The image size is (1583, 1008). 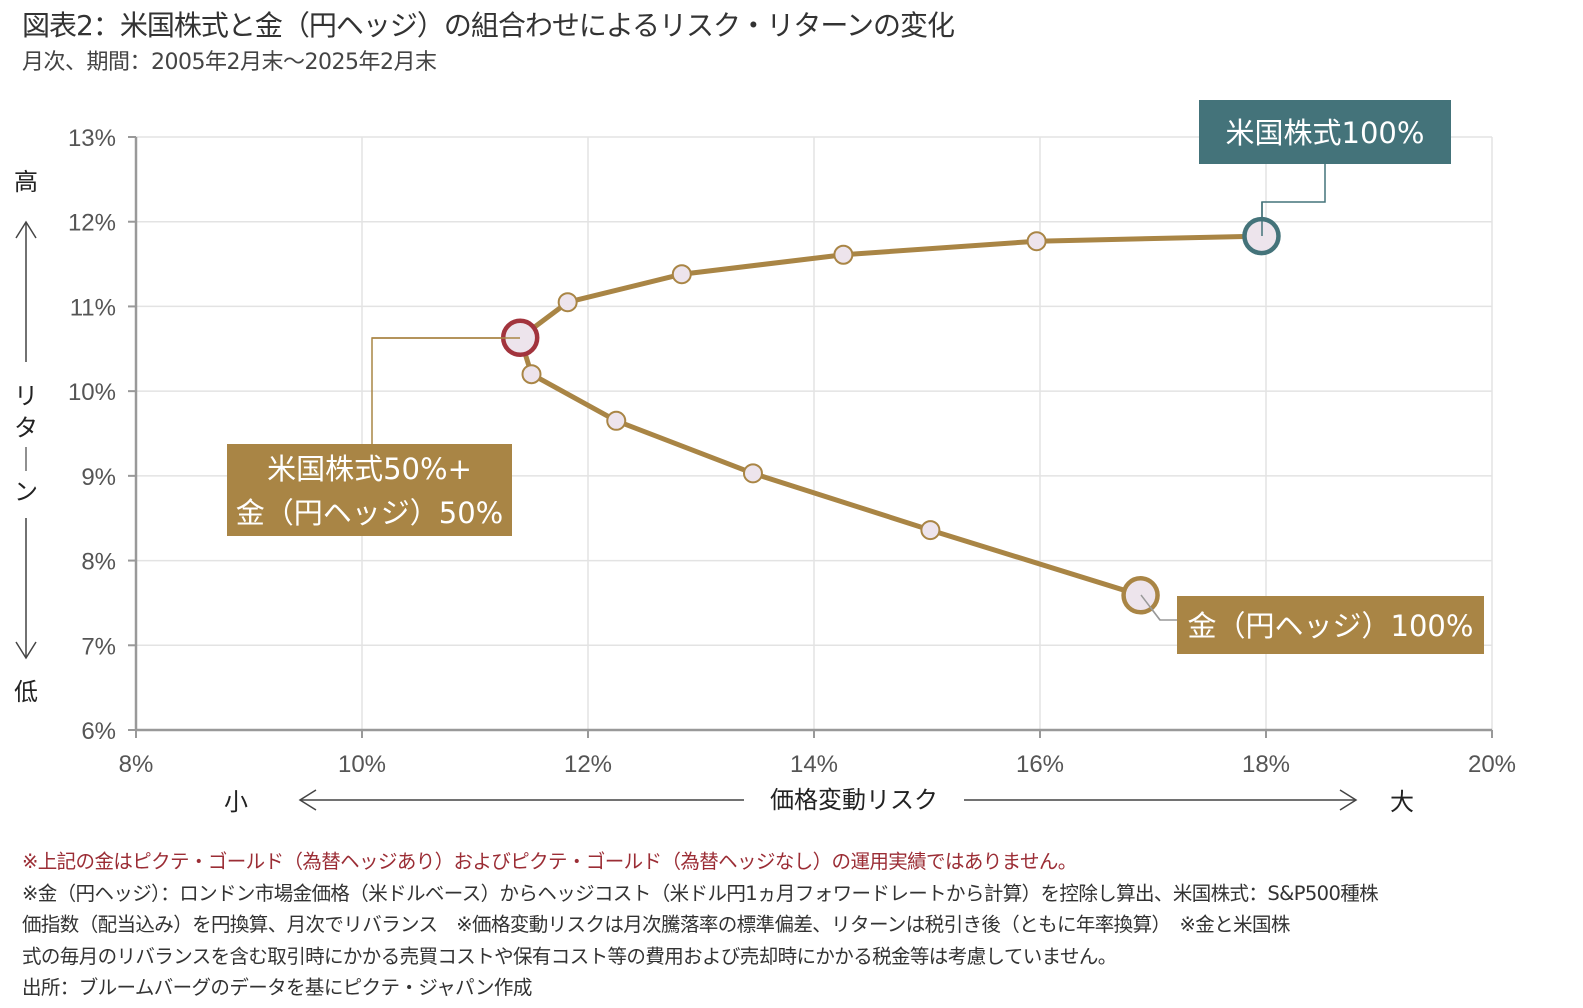 I want to click on x-high-label: 大, so click(x=1402, y=802).